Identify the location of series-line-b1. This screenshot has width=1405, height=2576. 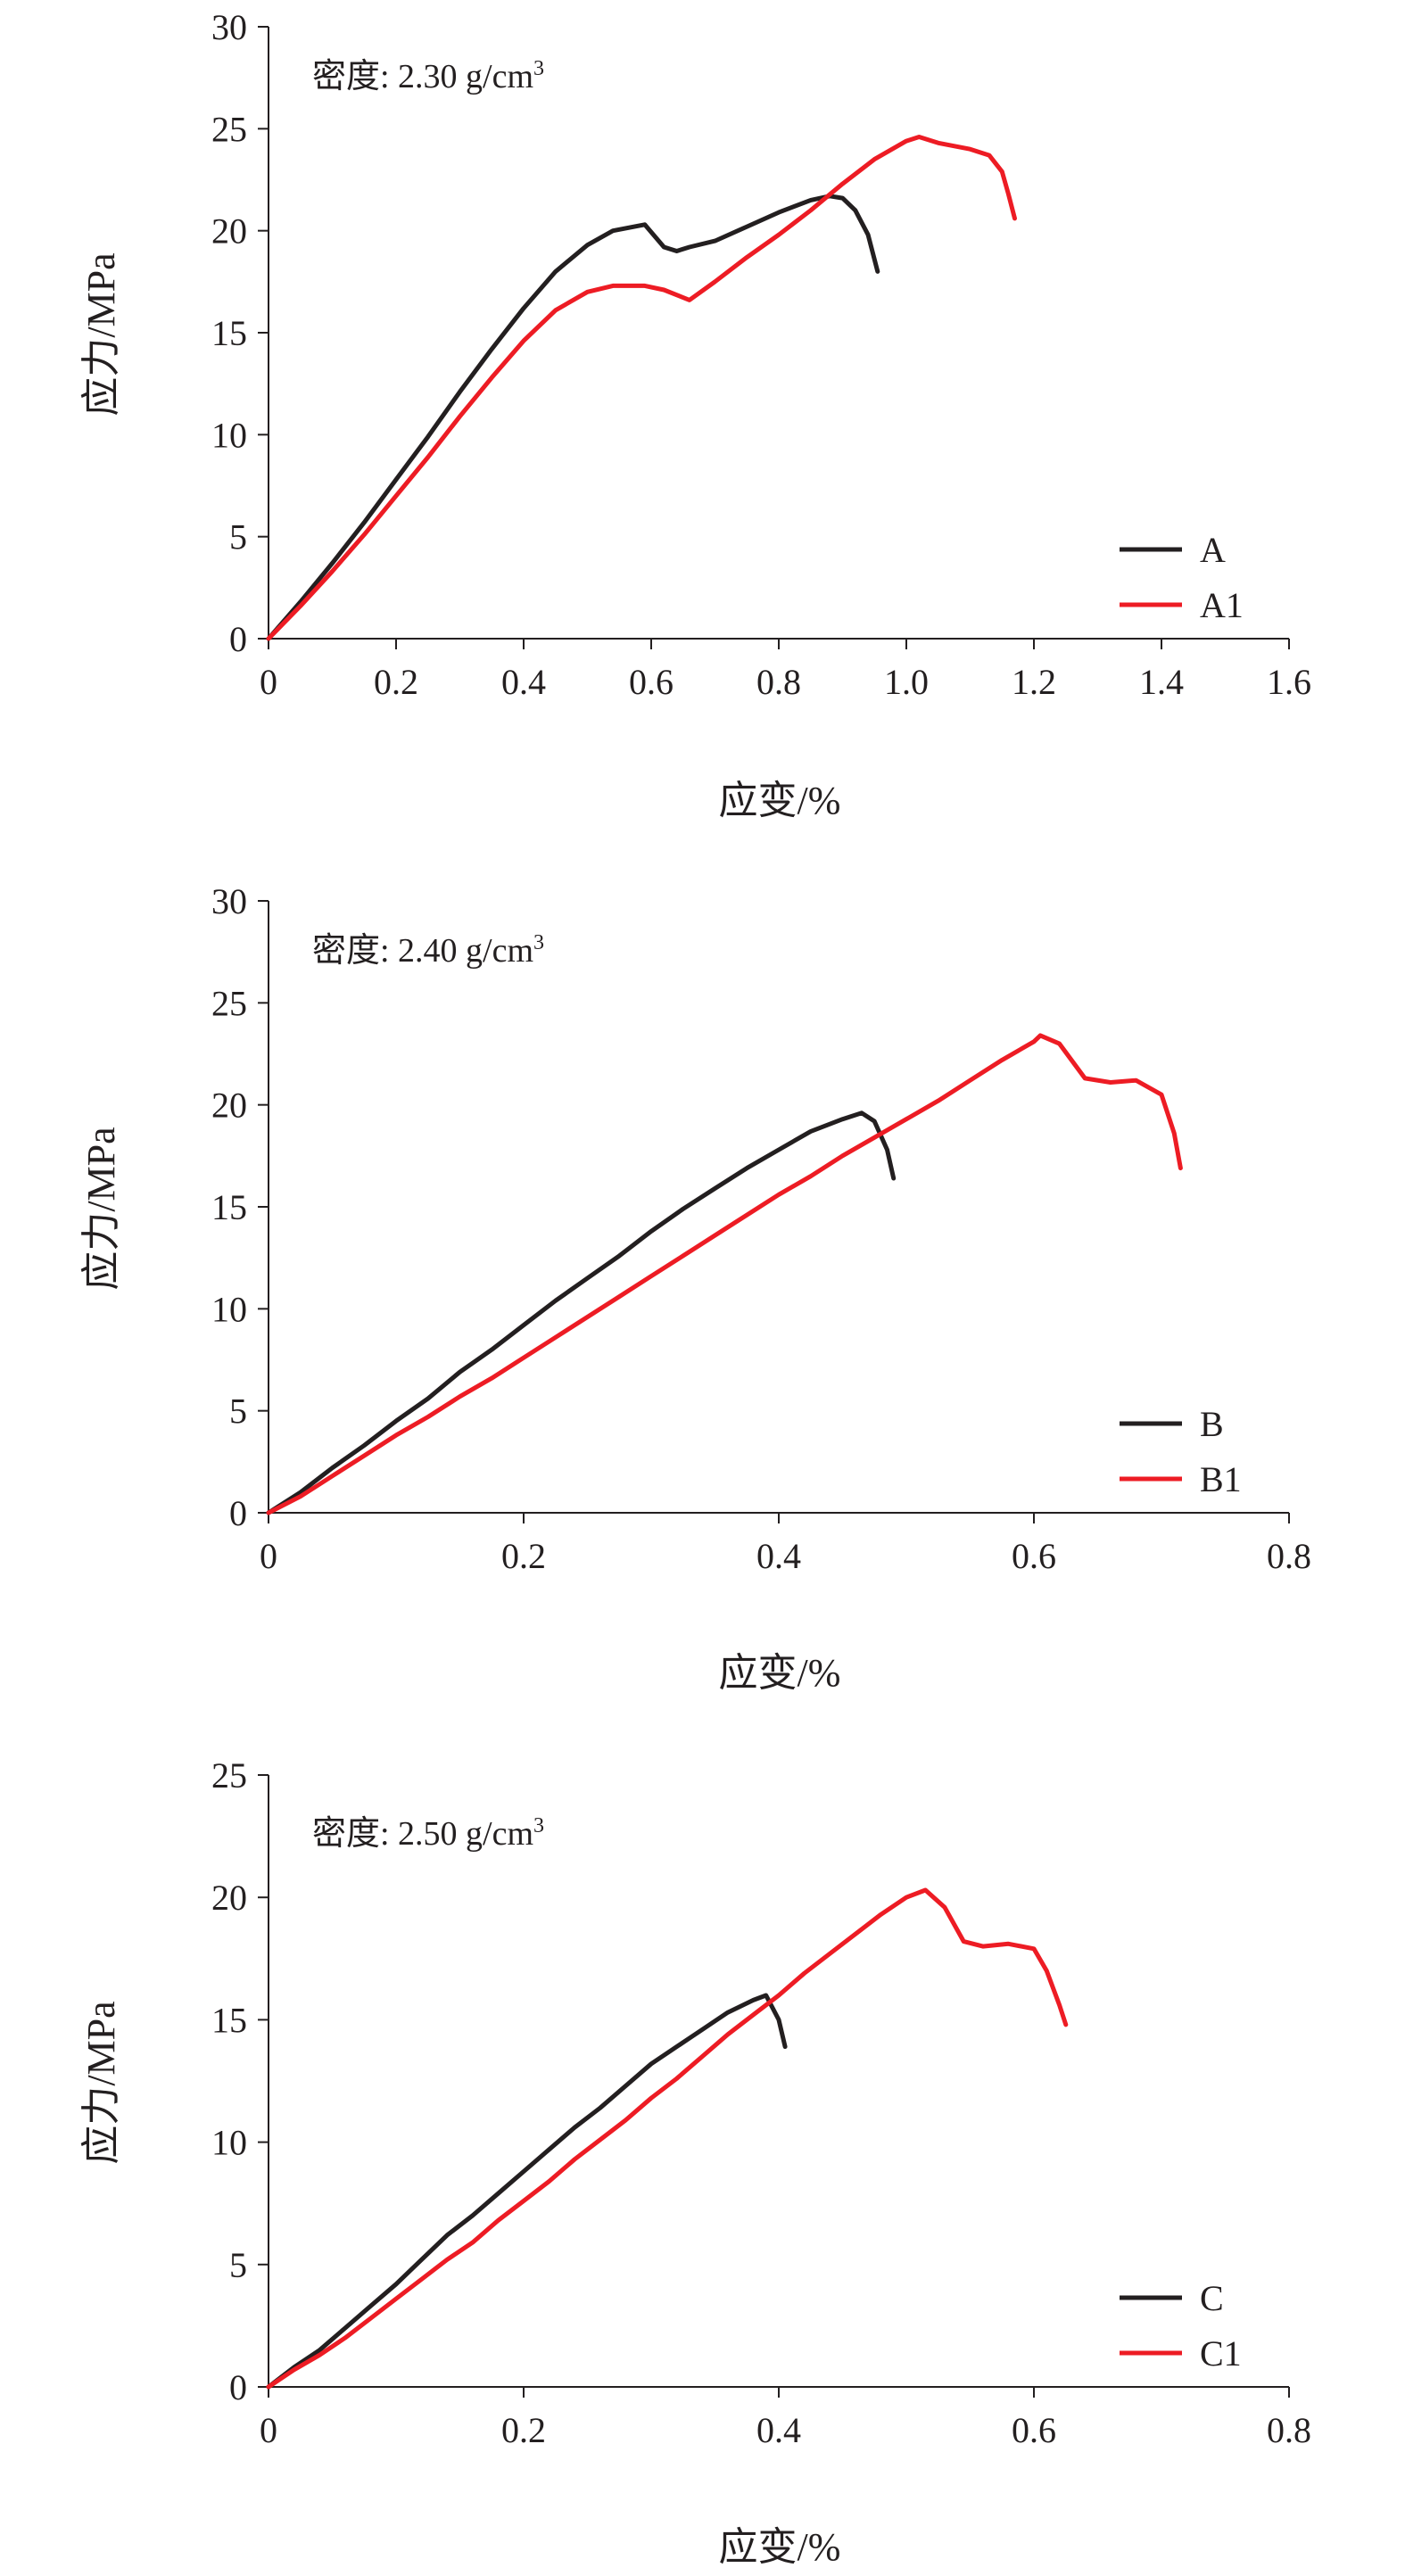
(725, 1274).